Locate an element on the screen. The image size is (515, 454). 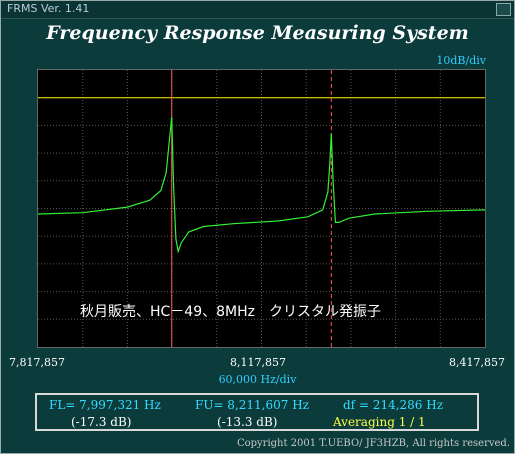
y-scale-label: 10dB/div is located at coordinates (461, 60).